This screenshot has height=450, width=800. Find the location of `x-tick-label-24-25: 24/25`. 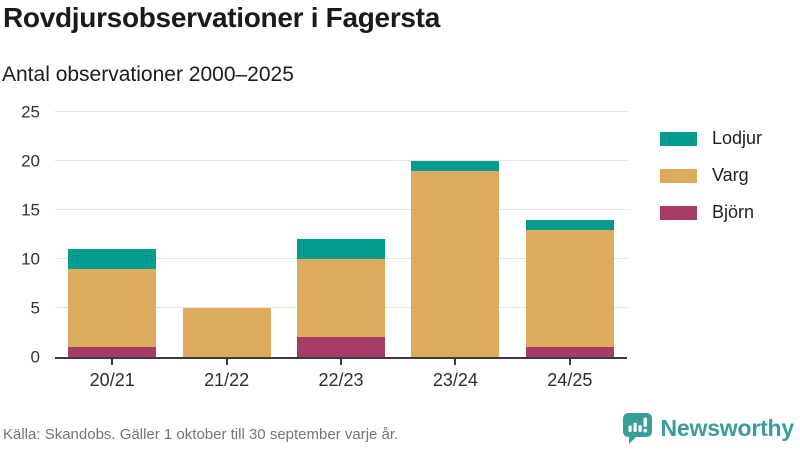

x-tick-label-24-25: 24/25 is located at coordinates (570, 380).